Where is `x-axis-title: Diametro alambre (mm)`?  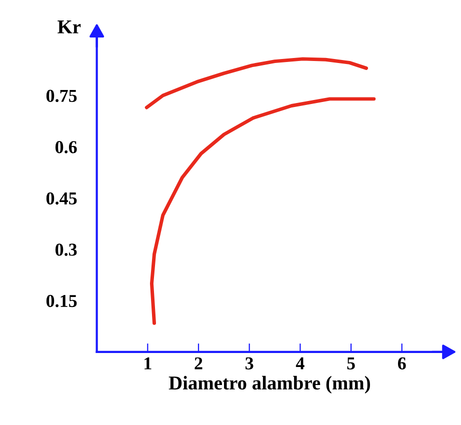 x-axis-title: Diametro alambre (mm) is located at coordinates (269, 385).